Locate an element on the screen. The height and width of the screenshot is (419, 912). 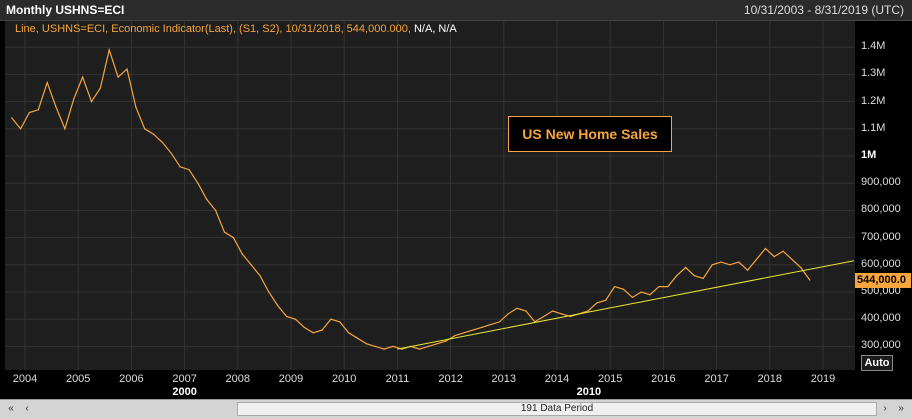
time-scrollbar: « ‹ 191 Data Period › » is located at coordinates (456, 409).